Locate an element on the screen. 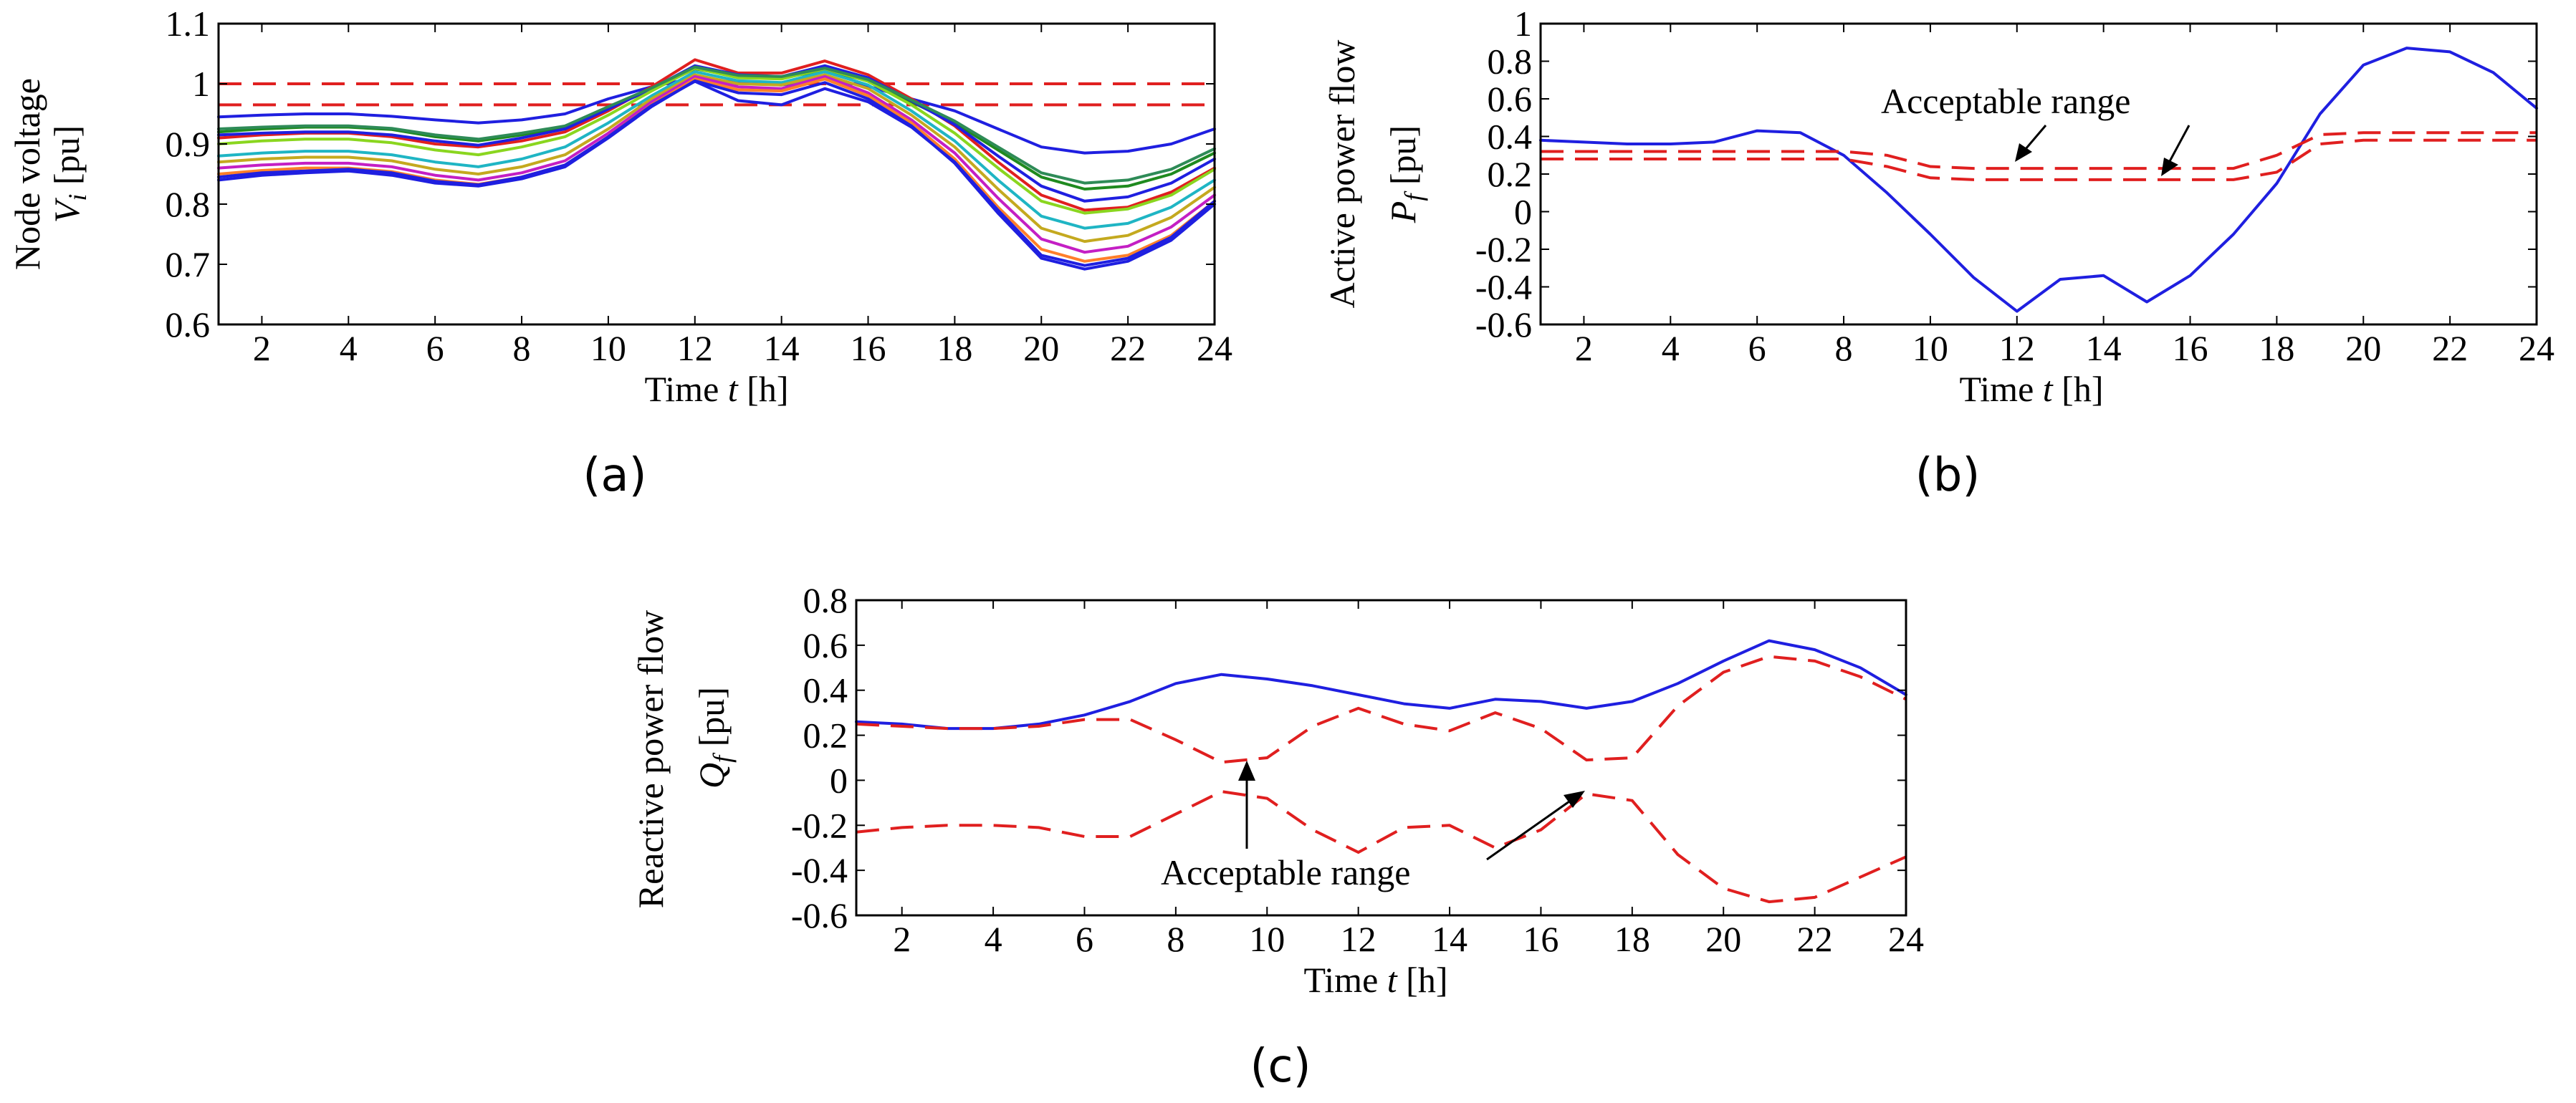 The image size is (2576, 1103). panel-a-xtick-label-14: 14 is located at coordinates (782, 348).